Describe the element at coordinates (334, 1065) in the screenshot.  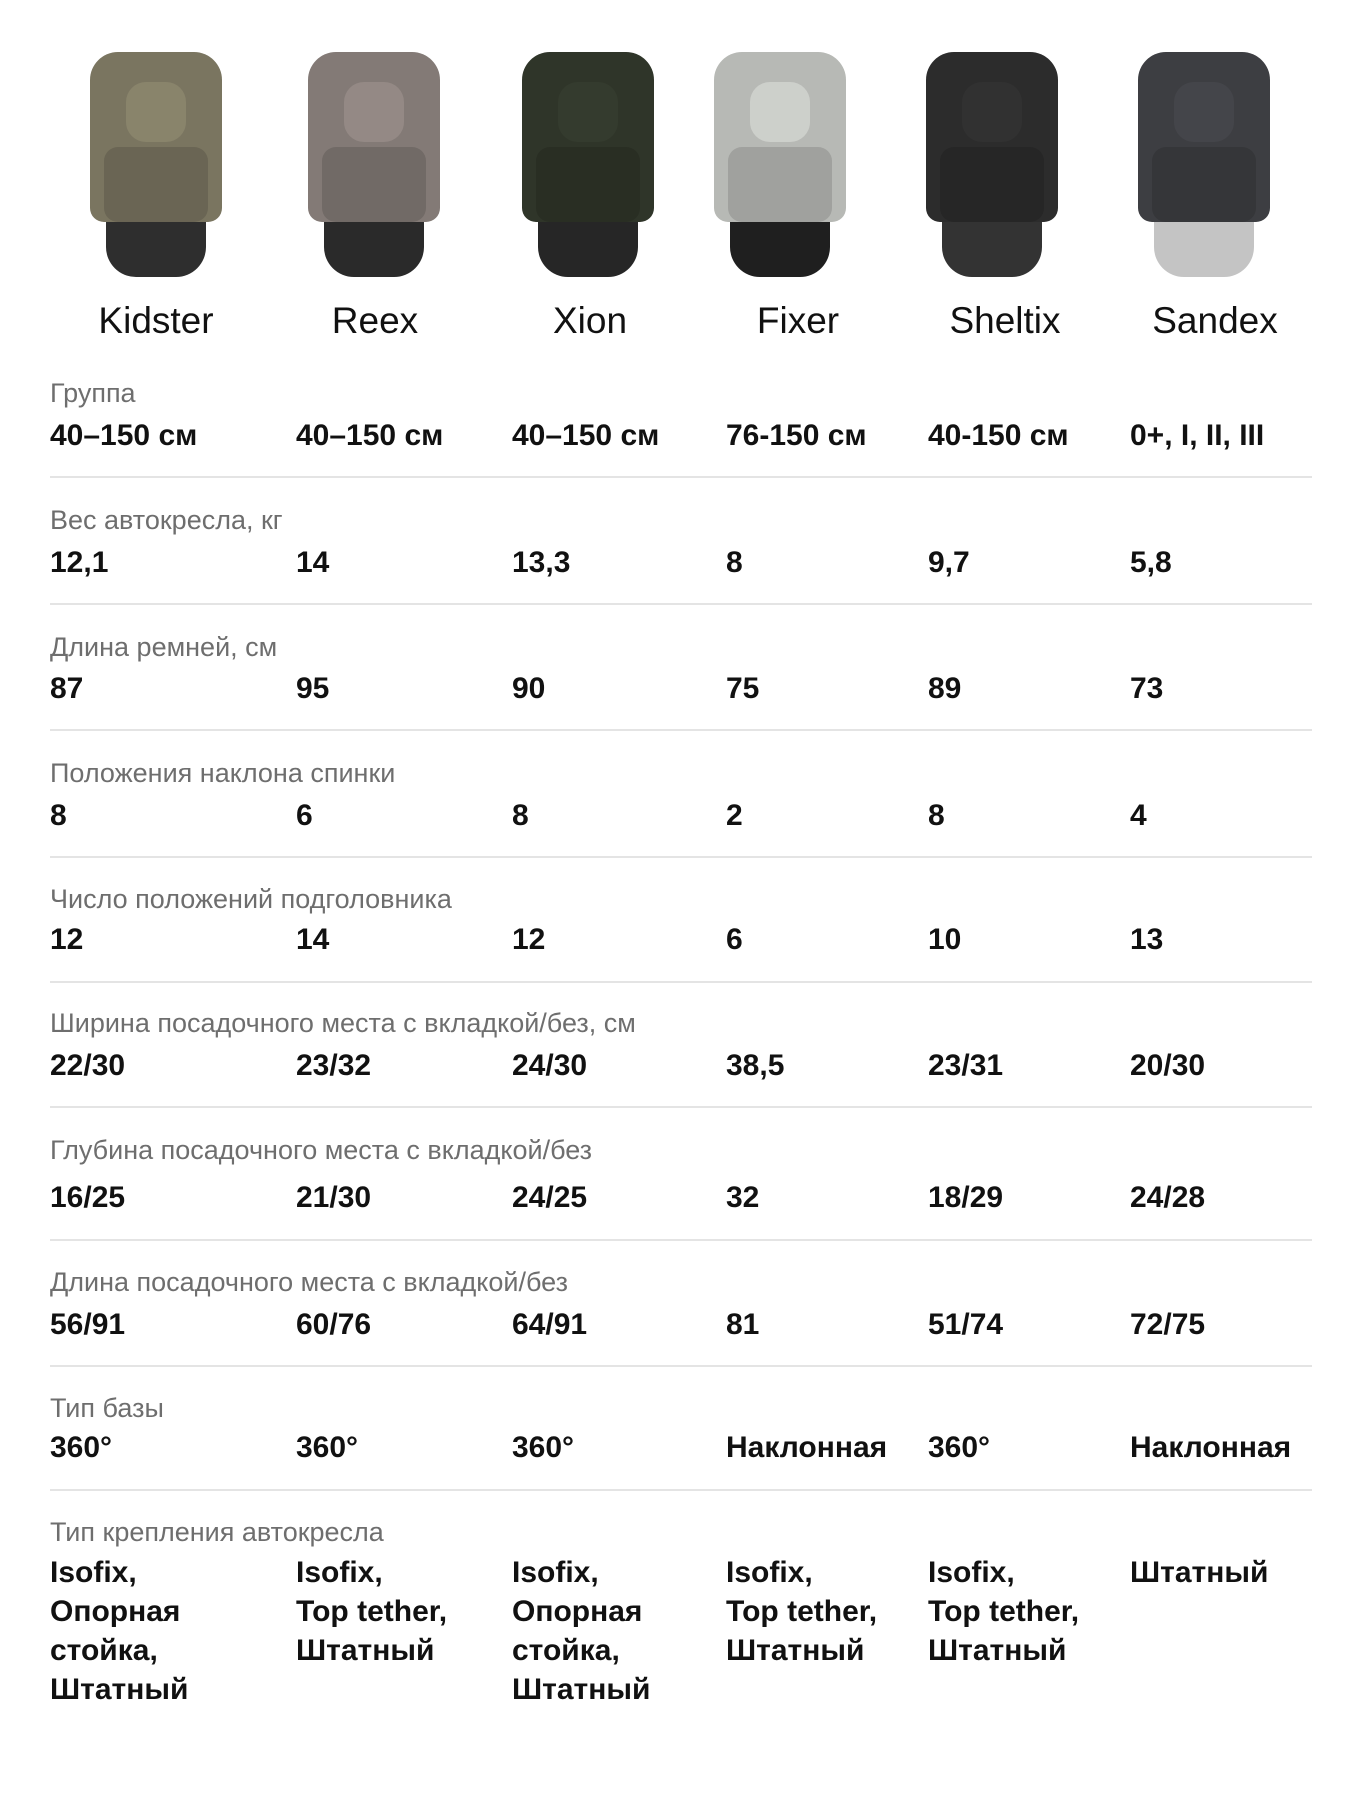
I see `cell-value: 23/32` at that location.